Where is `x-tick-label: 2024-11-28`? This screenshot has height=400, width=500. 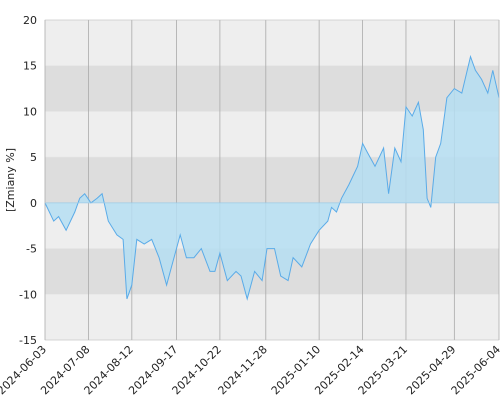 x-tick-label: 2024-11-28 is located at coordinates (243, 370).